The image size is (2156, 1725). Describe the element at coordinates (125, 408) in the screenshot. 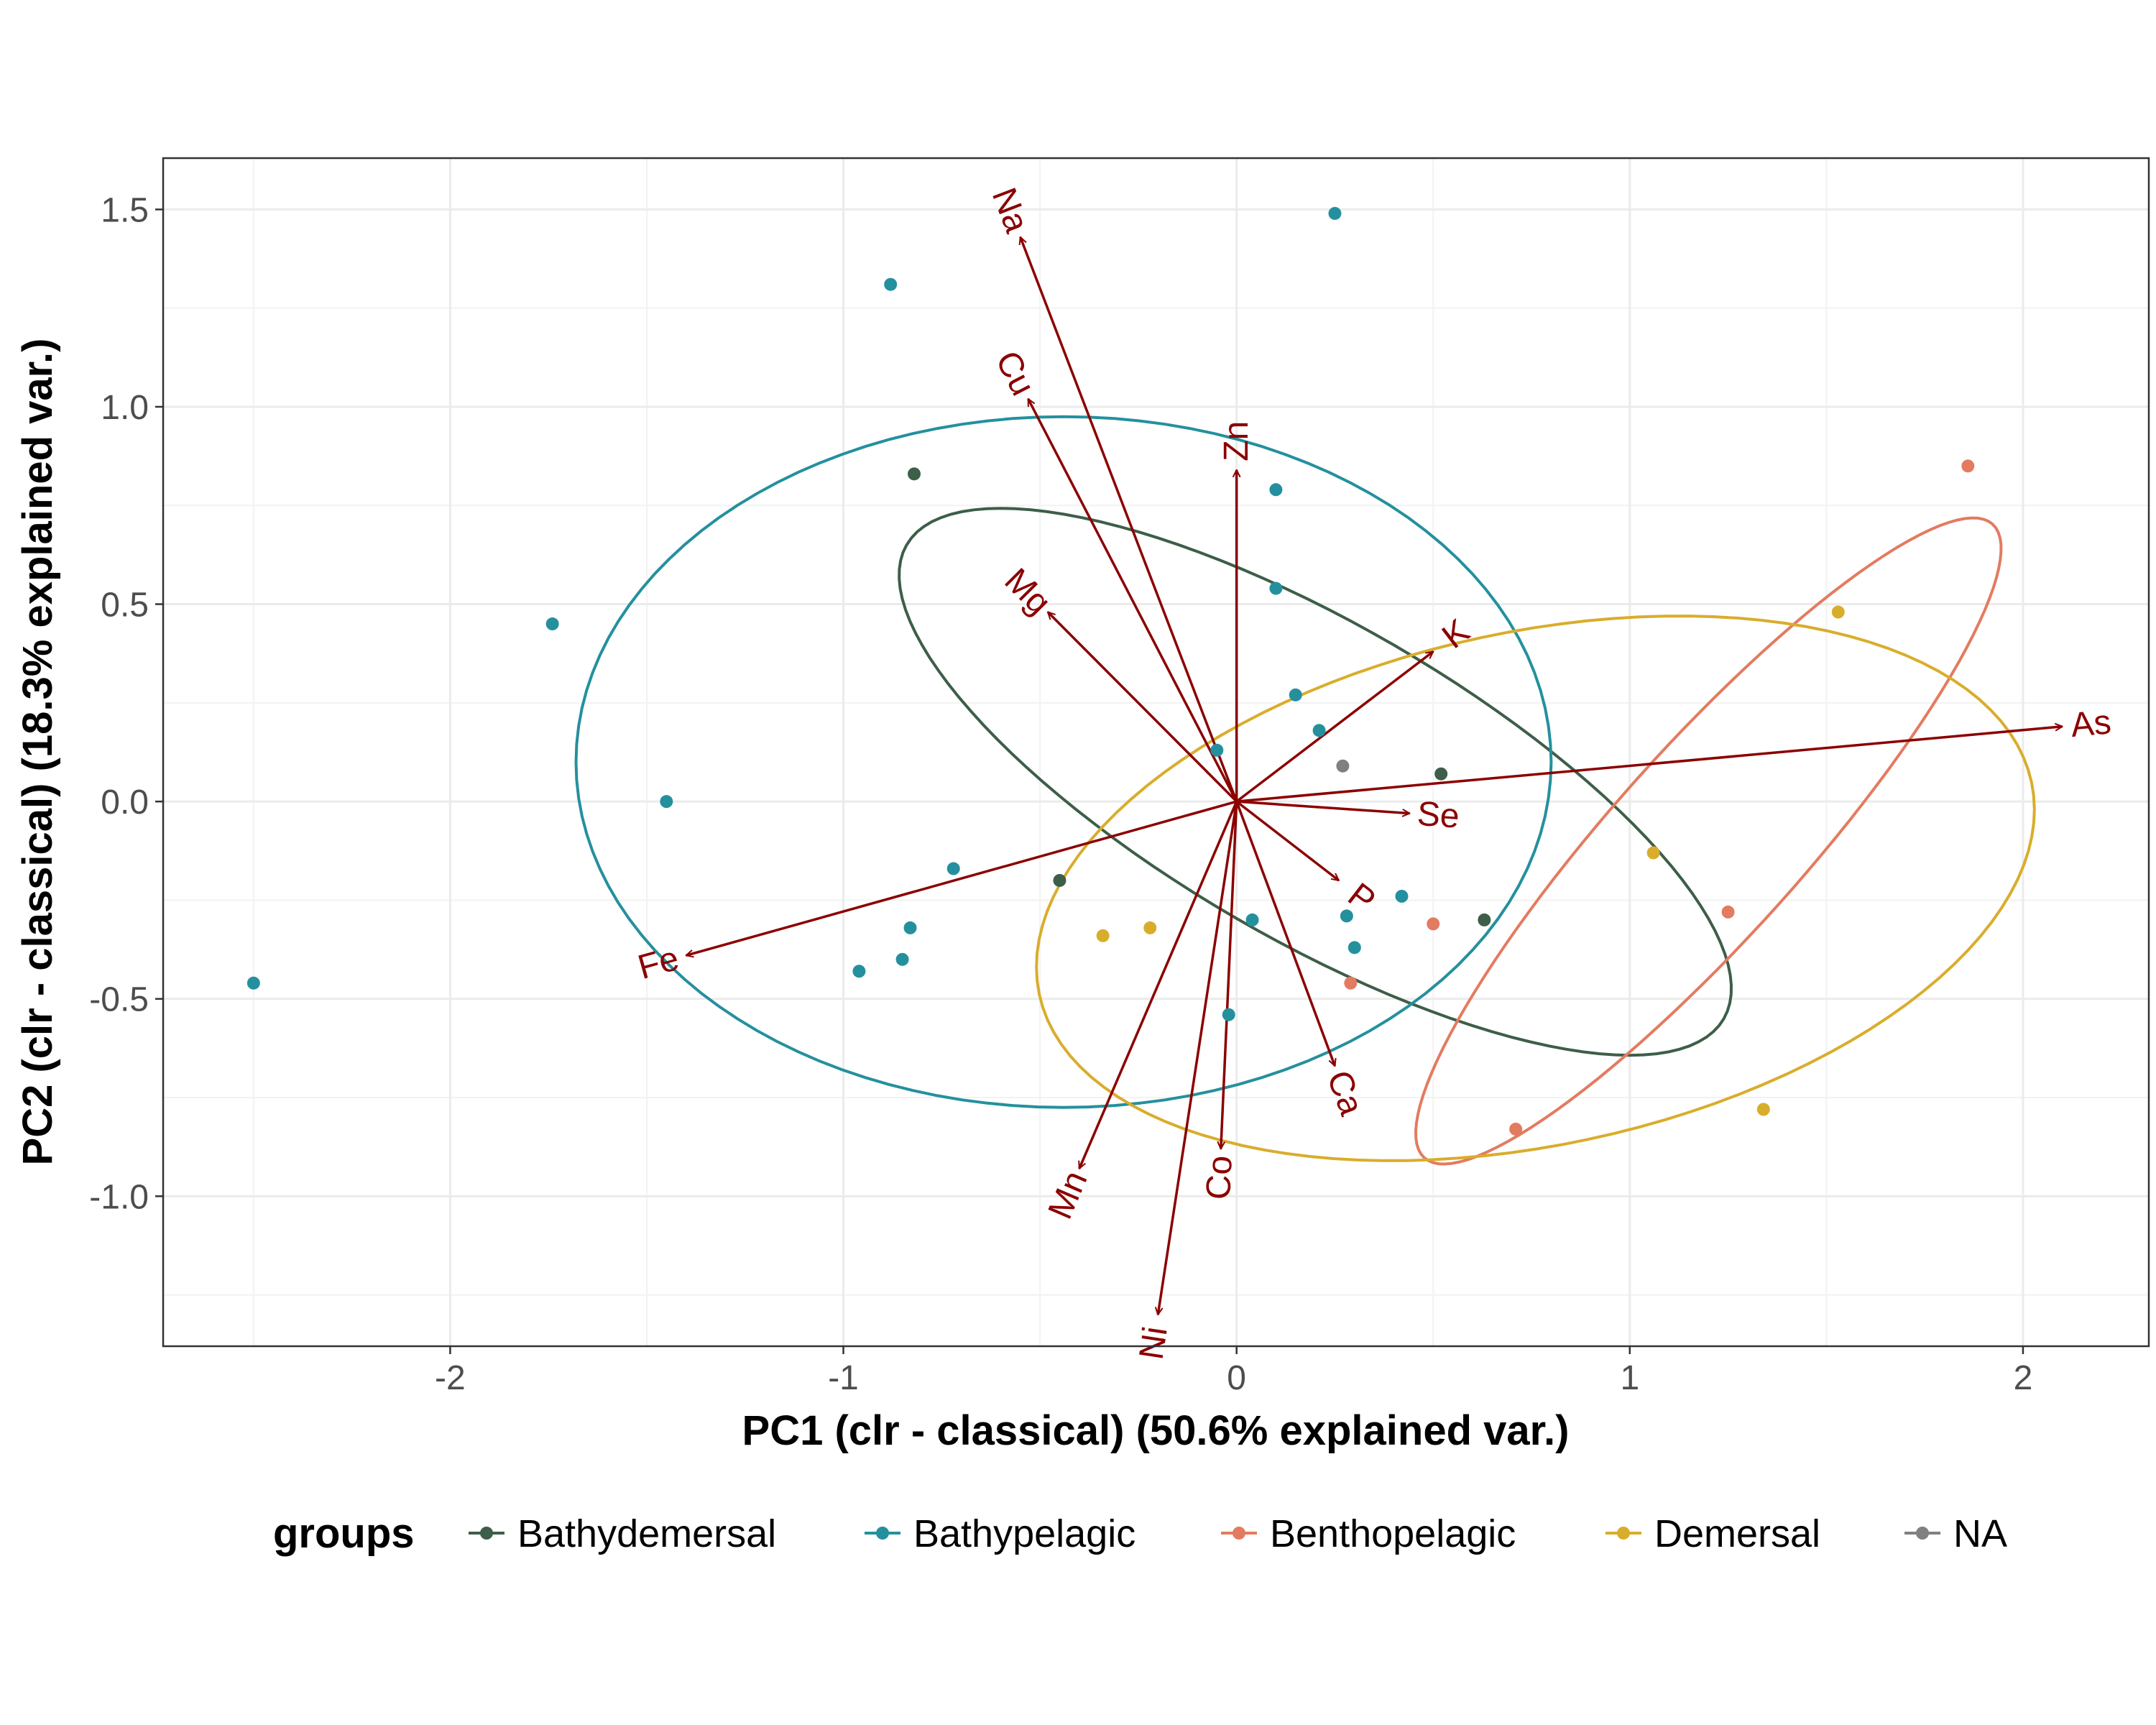

I see `y-tick-label: 1.0` at that location.